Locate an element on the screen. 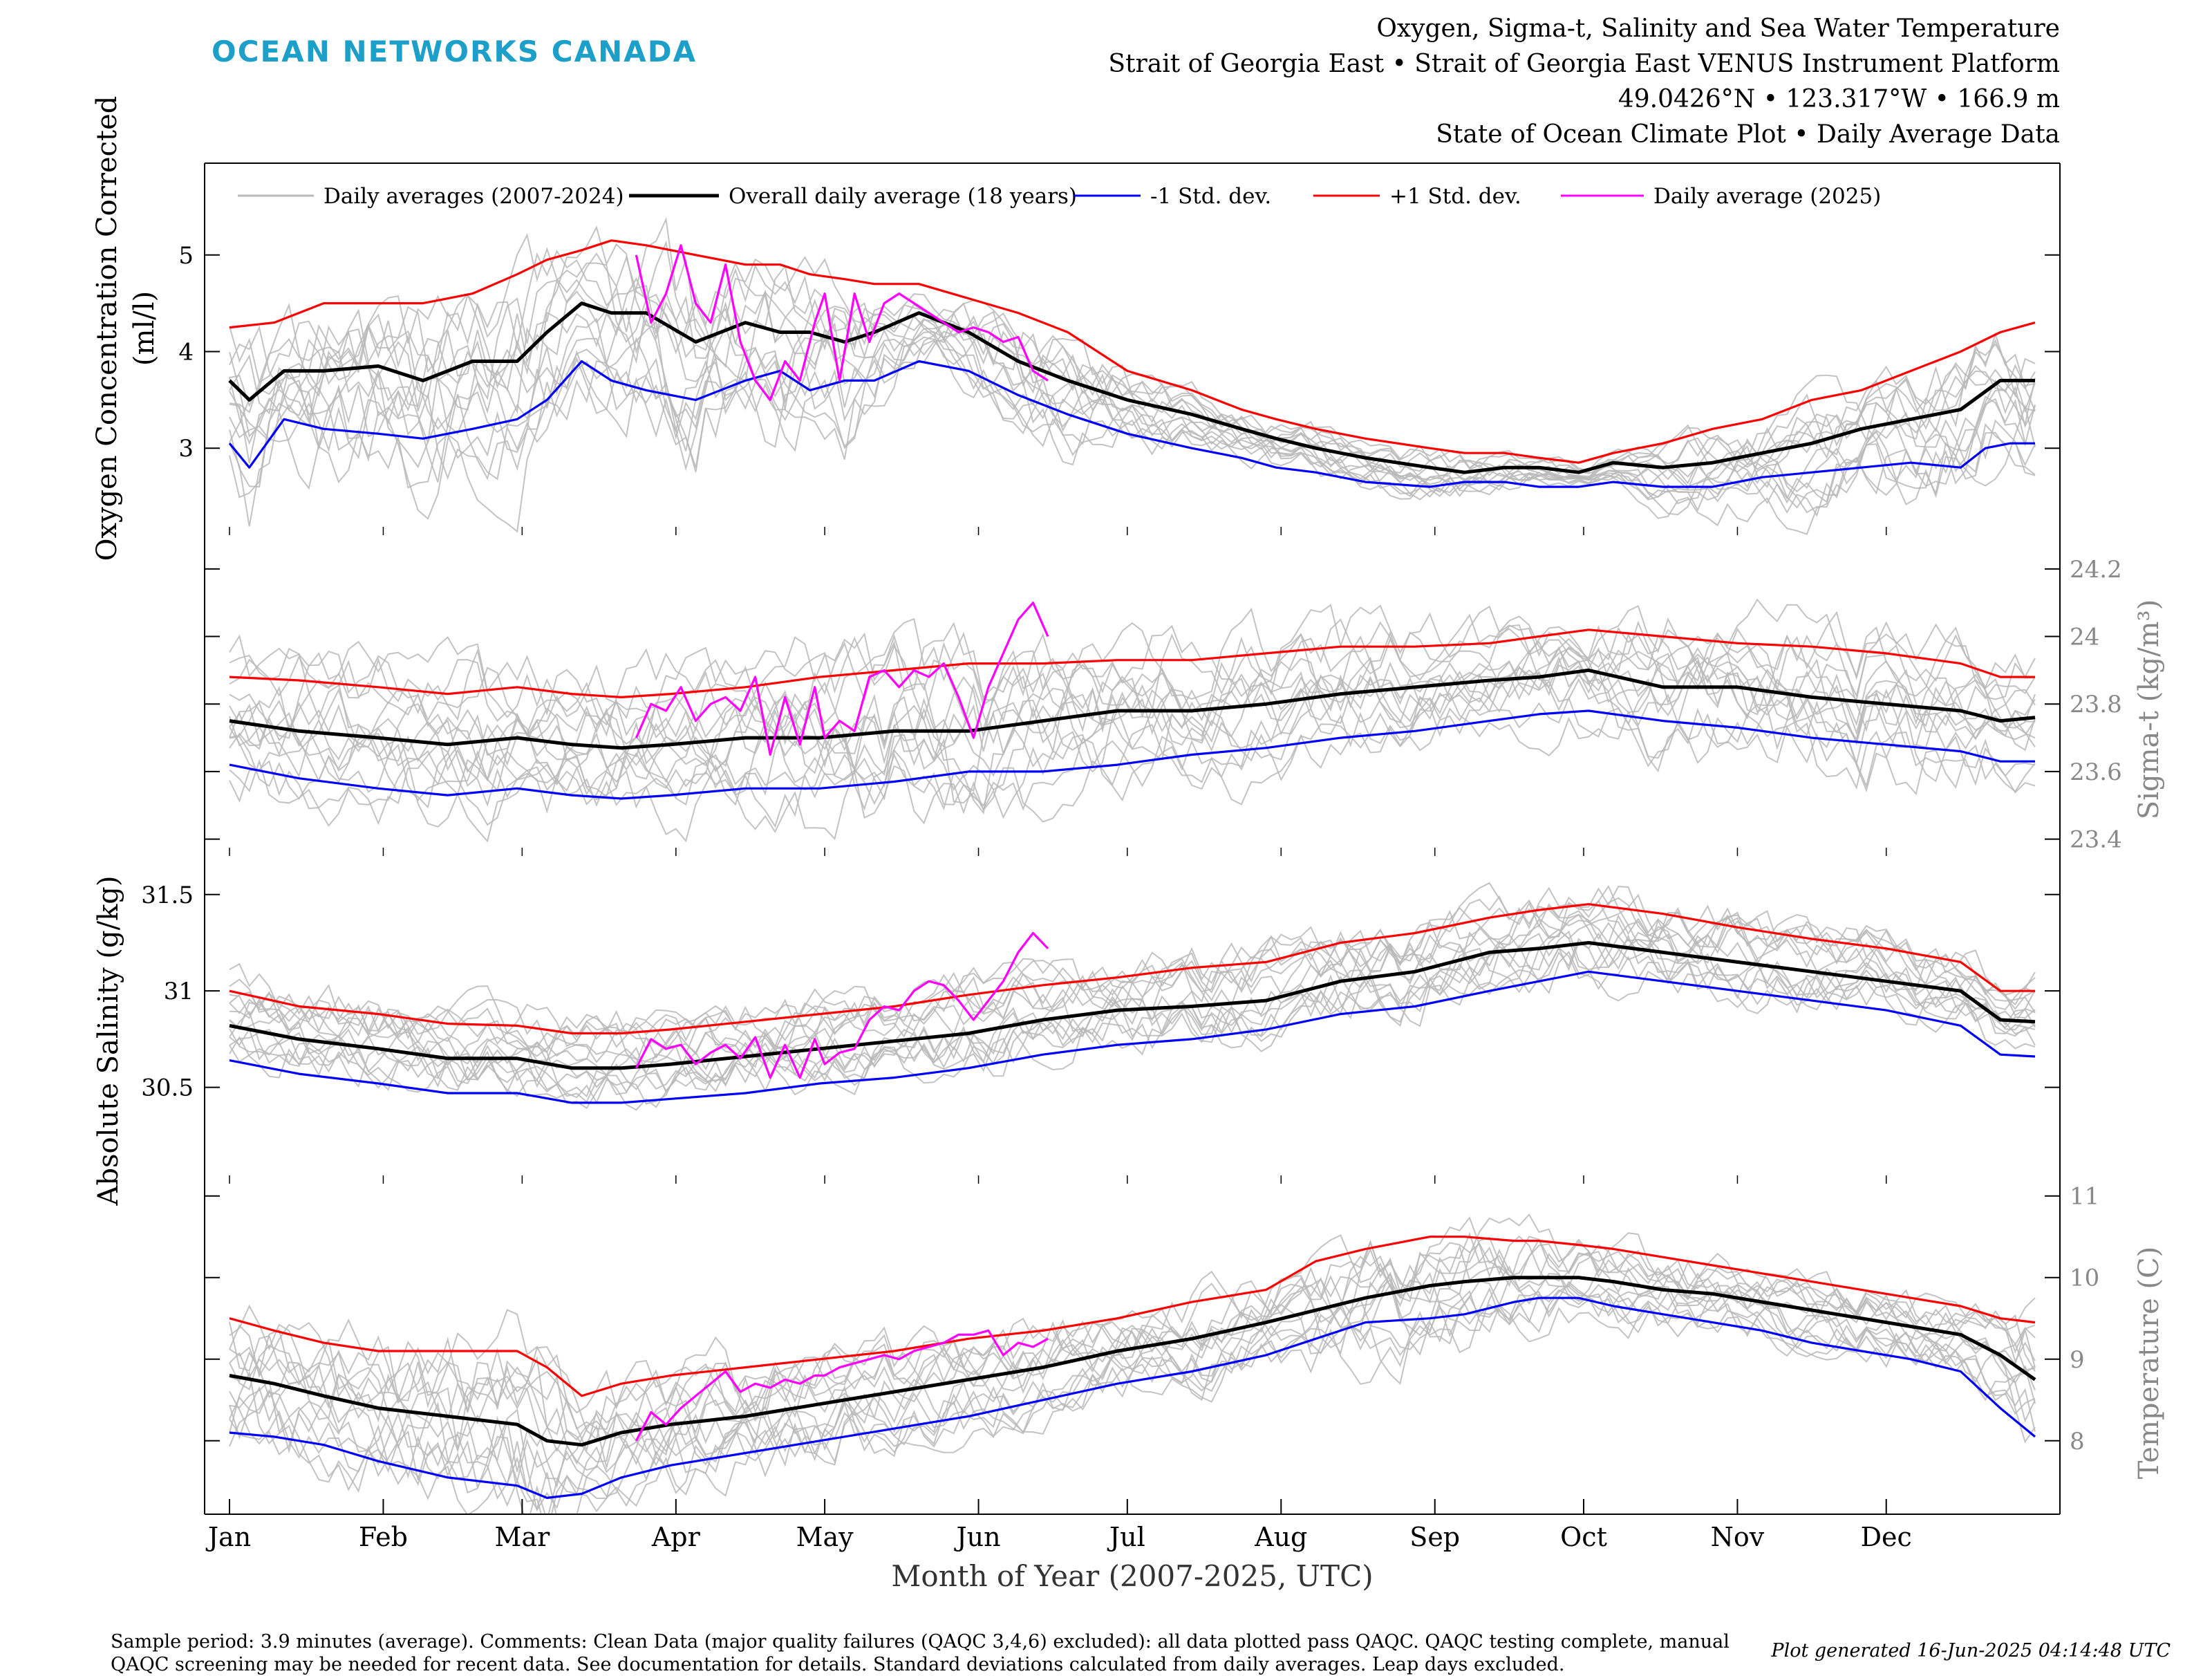 This screenshot has width=2212, height=1676. x-tick-label: Apr is located at coordinates (676, 1537).